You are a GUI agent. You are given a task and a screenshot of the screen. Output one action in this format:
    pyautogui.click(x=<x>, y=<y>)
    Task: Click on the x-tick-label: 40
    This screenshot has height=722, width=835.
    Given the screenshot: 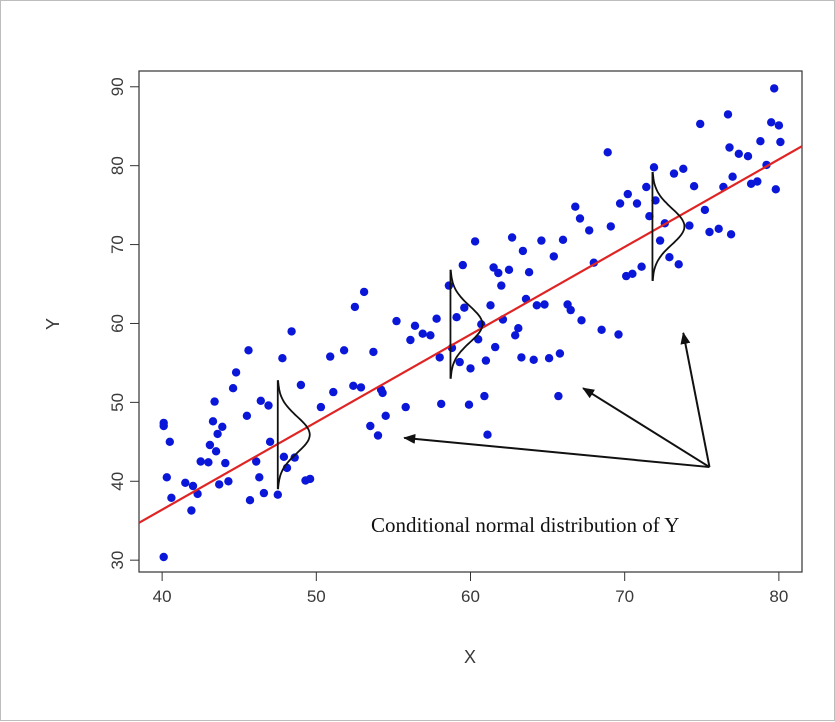 What is the action you would take?
    pyautogui.click(x=162, y=596)
    